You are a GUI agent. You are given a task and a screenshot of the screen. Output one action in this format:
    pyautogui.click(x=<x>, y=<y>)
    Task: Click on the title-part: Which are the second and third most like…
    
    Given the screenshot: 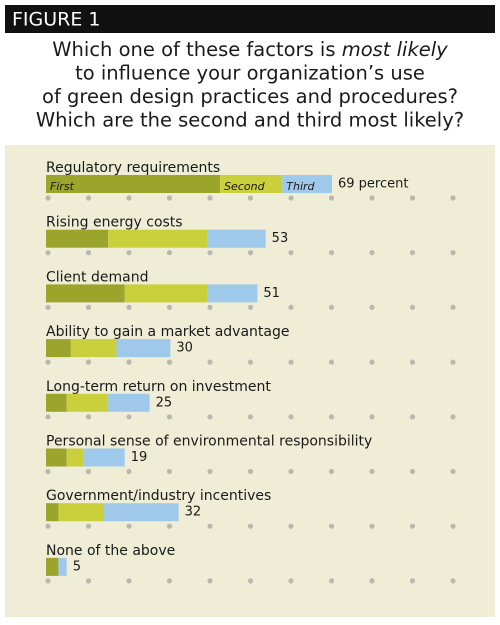 What is the action you would take?
    pyautogui.click(x=250, y=119)
    